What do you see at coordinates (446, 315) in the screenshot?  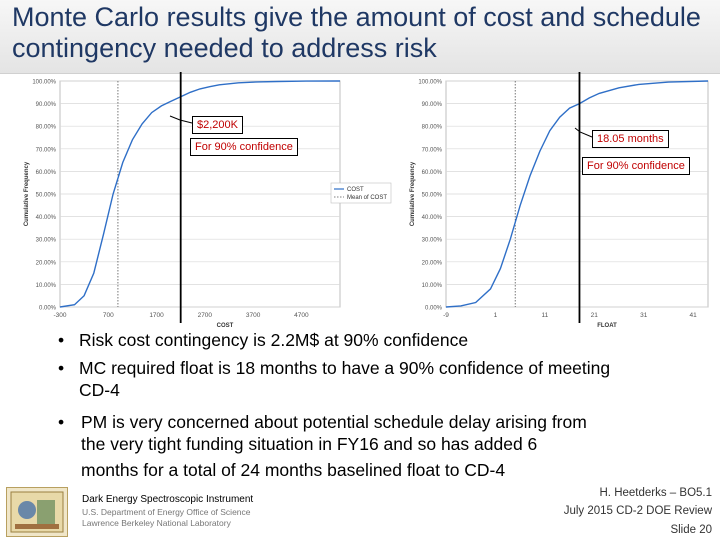 I see `x-tick-label: -9` at bounding box center [446, 315].